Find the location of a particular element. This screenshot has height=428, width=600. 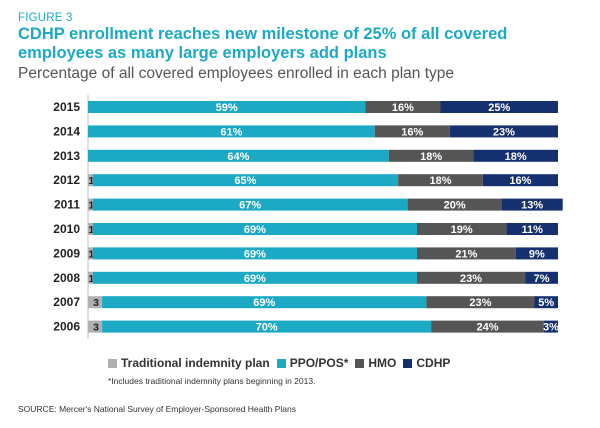

data-label-ppo-pos: 61% is located at coordinates (231, 132).